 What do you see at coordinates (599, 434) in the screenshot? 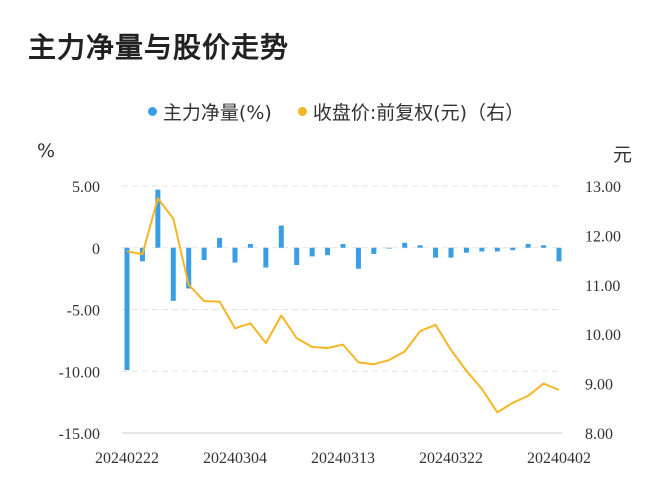
I see `right-tick-label: 8.00` at bounding box center [599, 434].